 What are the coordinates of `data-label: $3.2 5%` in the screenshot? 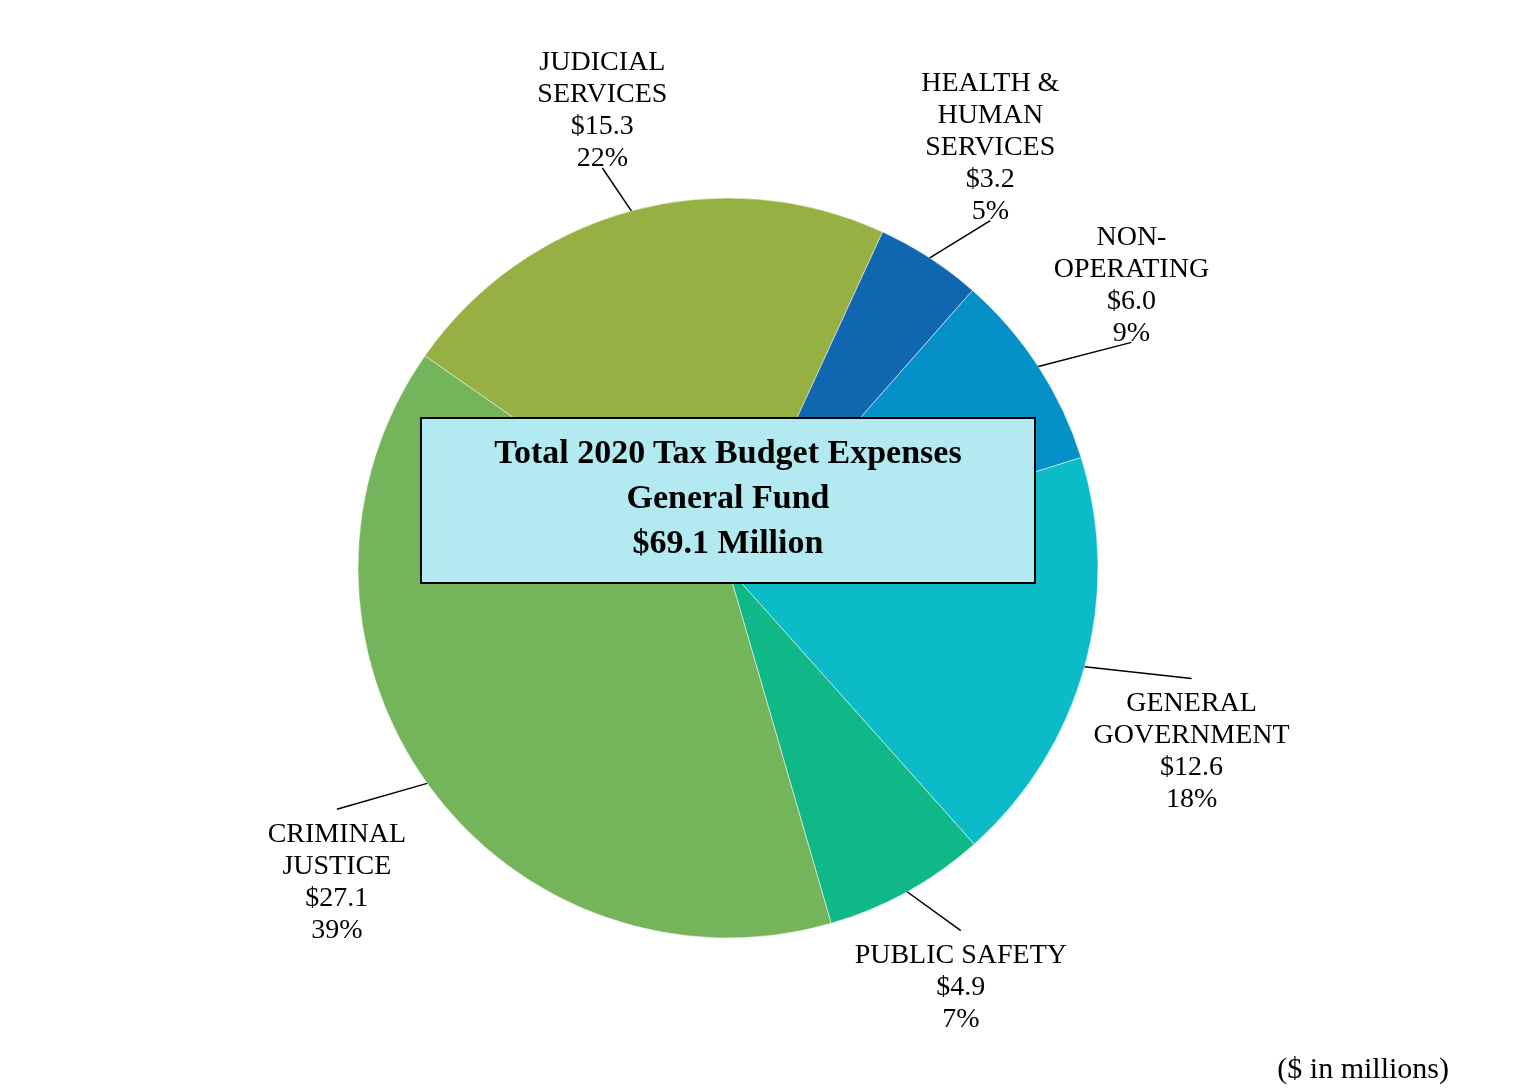 It's located at (990, 194).